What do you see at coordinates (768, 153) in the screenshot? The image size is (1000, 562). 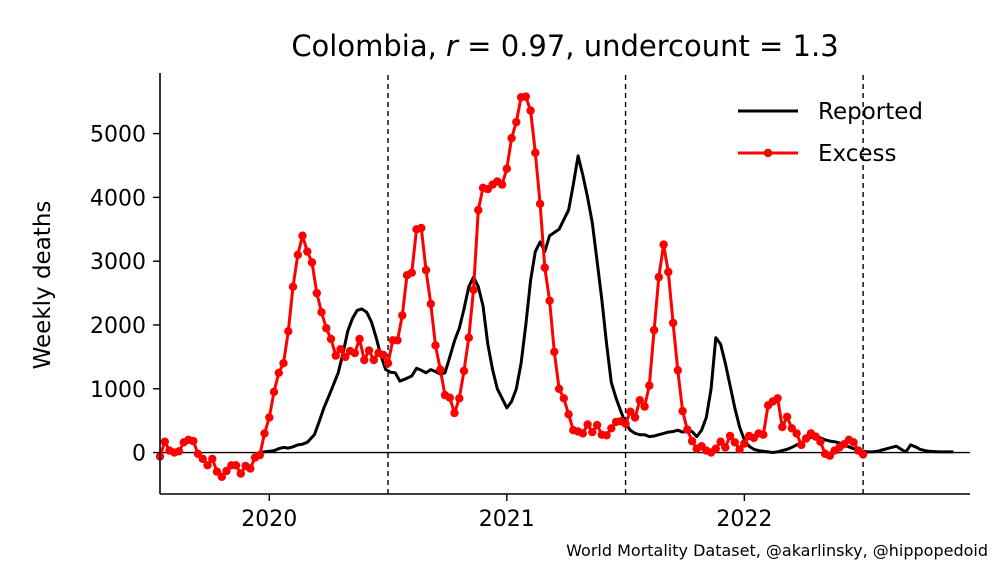 I see `legend-excess-marker` at bounding box center [768, 153].